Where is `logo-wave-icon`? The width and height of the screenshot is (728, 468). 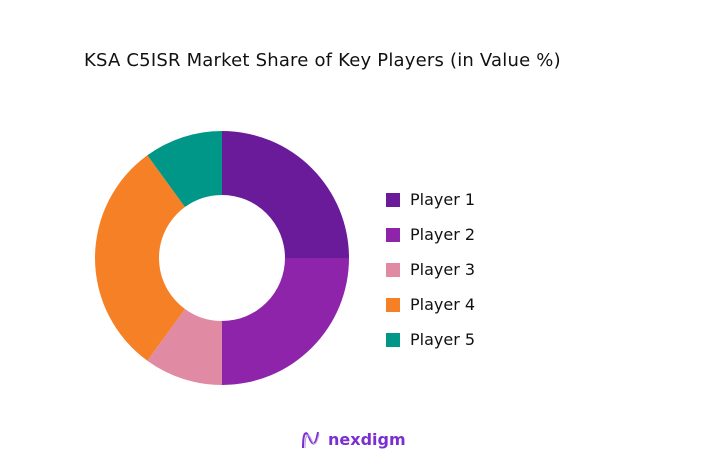 logo-wave-icon is located at coordinates (311, 440).